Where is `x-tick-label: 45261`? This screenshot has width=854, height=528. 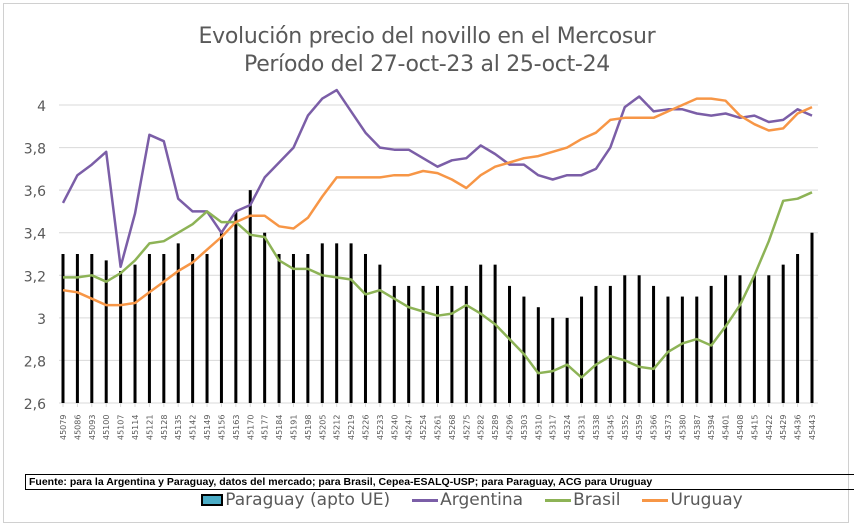
x-tick-label: 45261 is located at coordinates (438, 427).